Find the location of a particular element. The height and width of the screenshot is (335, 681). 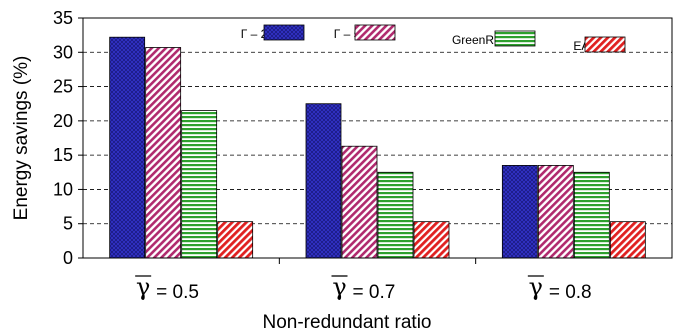

bar-greenre-cat3 is located at coordinates (591, 215).